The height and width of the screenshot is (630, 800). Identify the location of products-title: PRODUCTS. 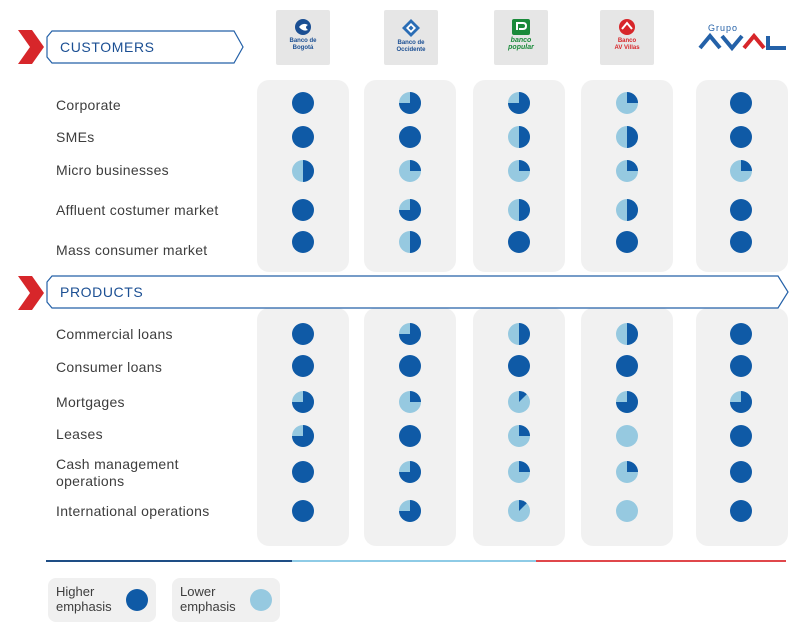
(102, 292).